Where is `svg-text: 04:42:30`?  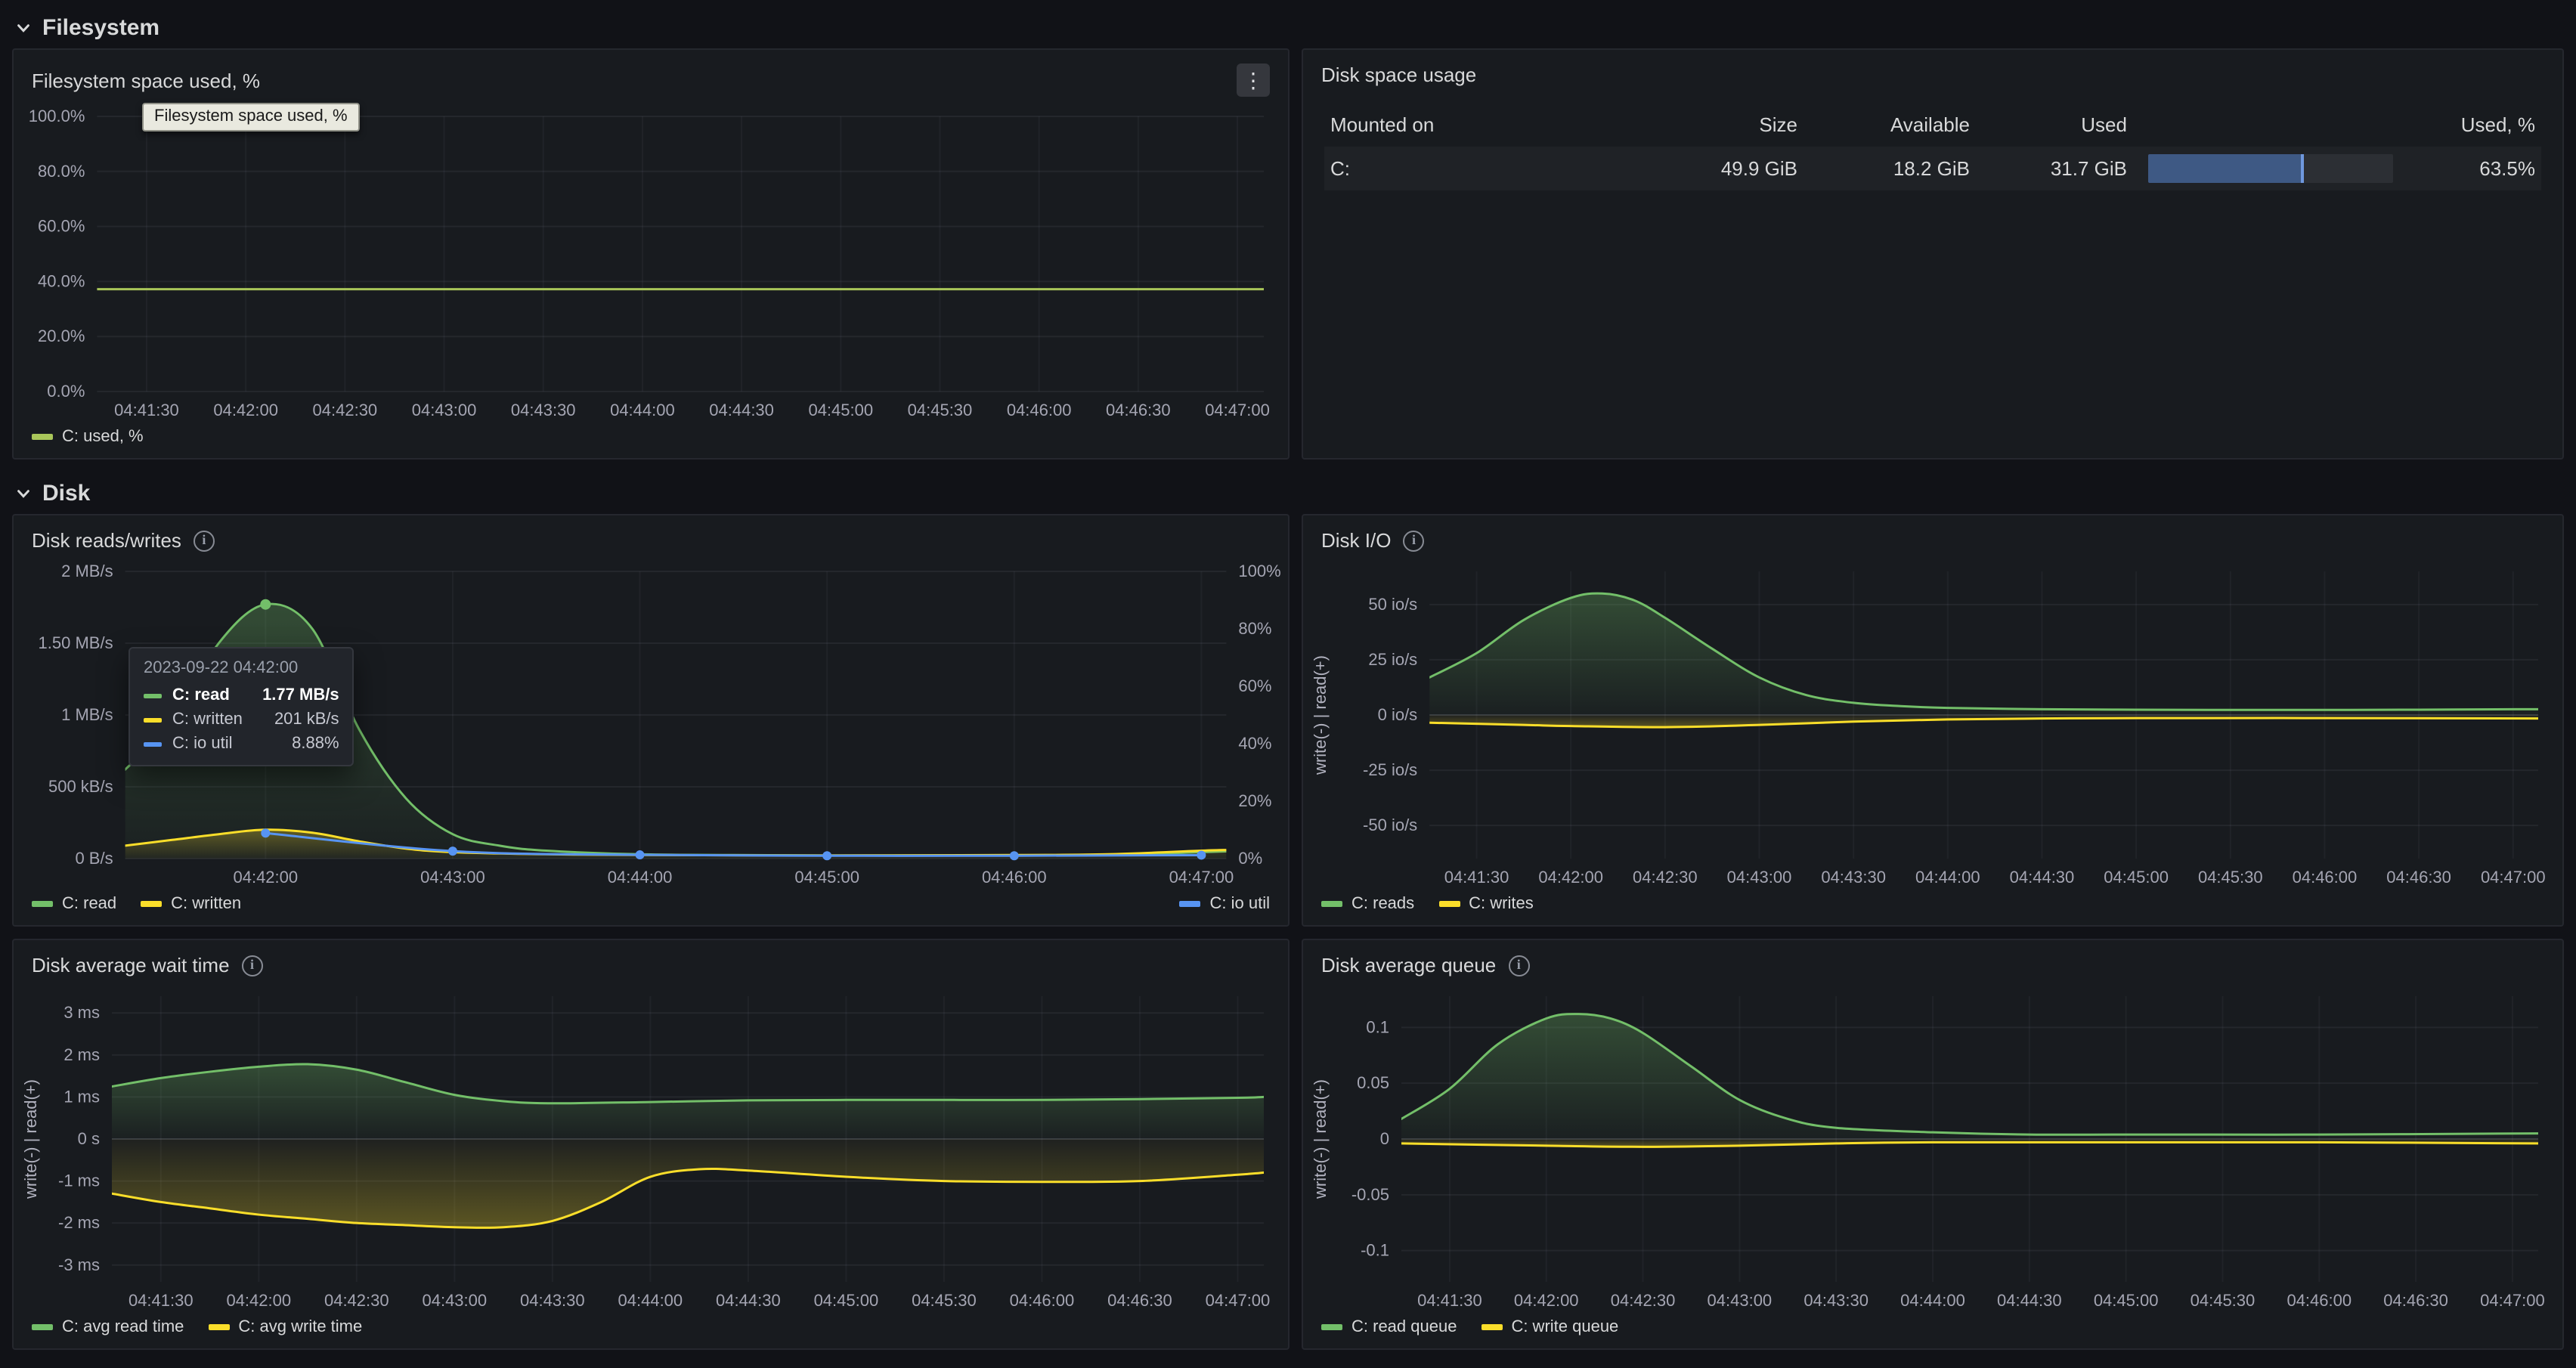 svg-text: 04:42:30 is located at coordinates (345, 410).